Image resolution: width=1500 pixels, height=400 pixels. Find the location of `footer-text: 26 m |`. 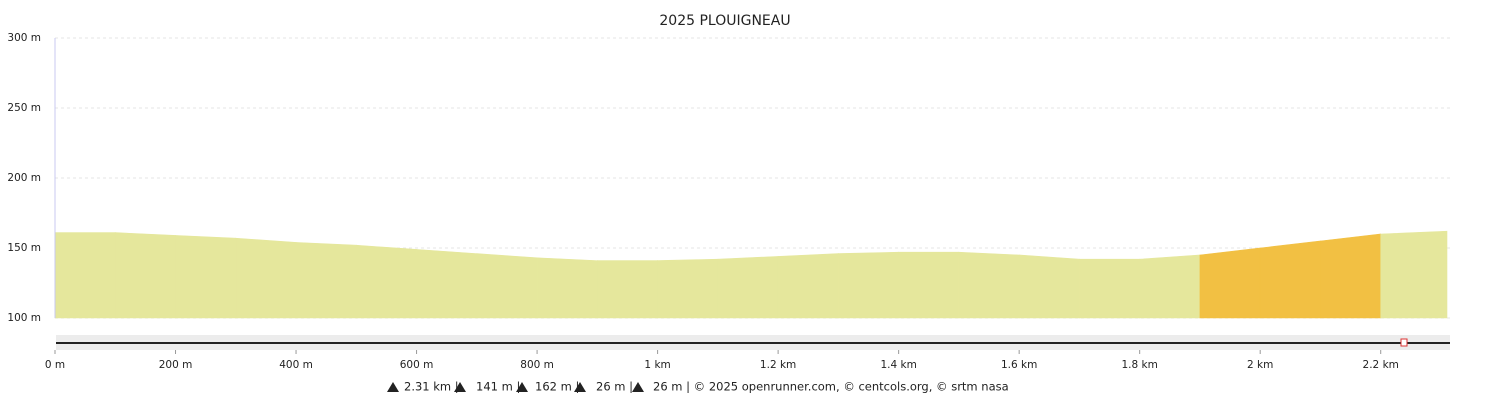

footer-text: 26 m | is located at coordinates (614, 387).